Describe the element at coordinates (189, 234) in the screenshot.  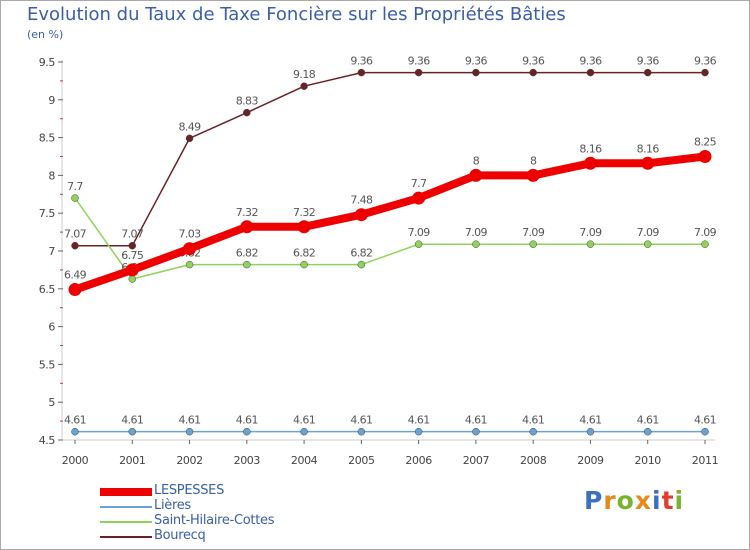
I see `data-label: 7.03` at that location.